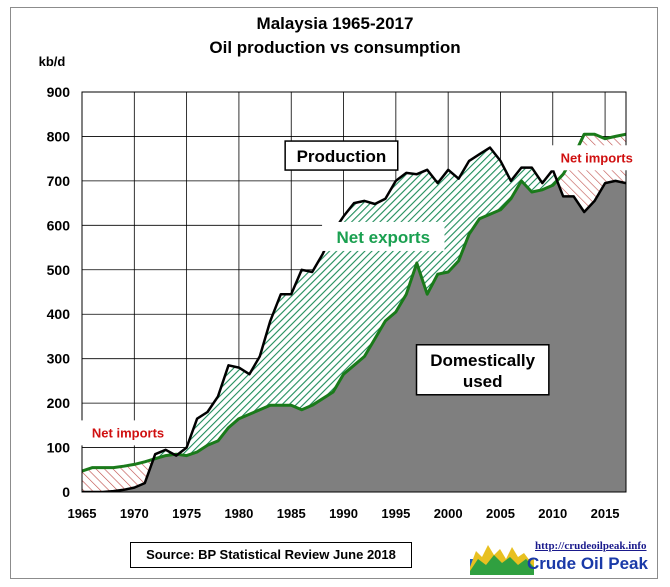 The image size is (670, 587). I want to click on net-exports-annotation-box, so click(383, 236).